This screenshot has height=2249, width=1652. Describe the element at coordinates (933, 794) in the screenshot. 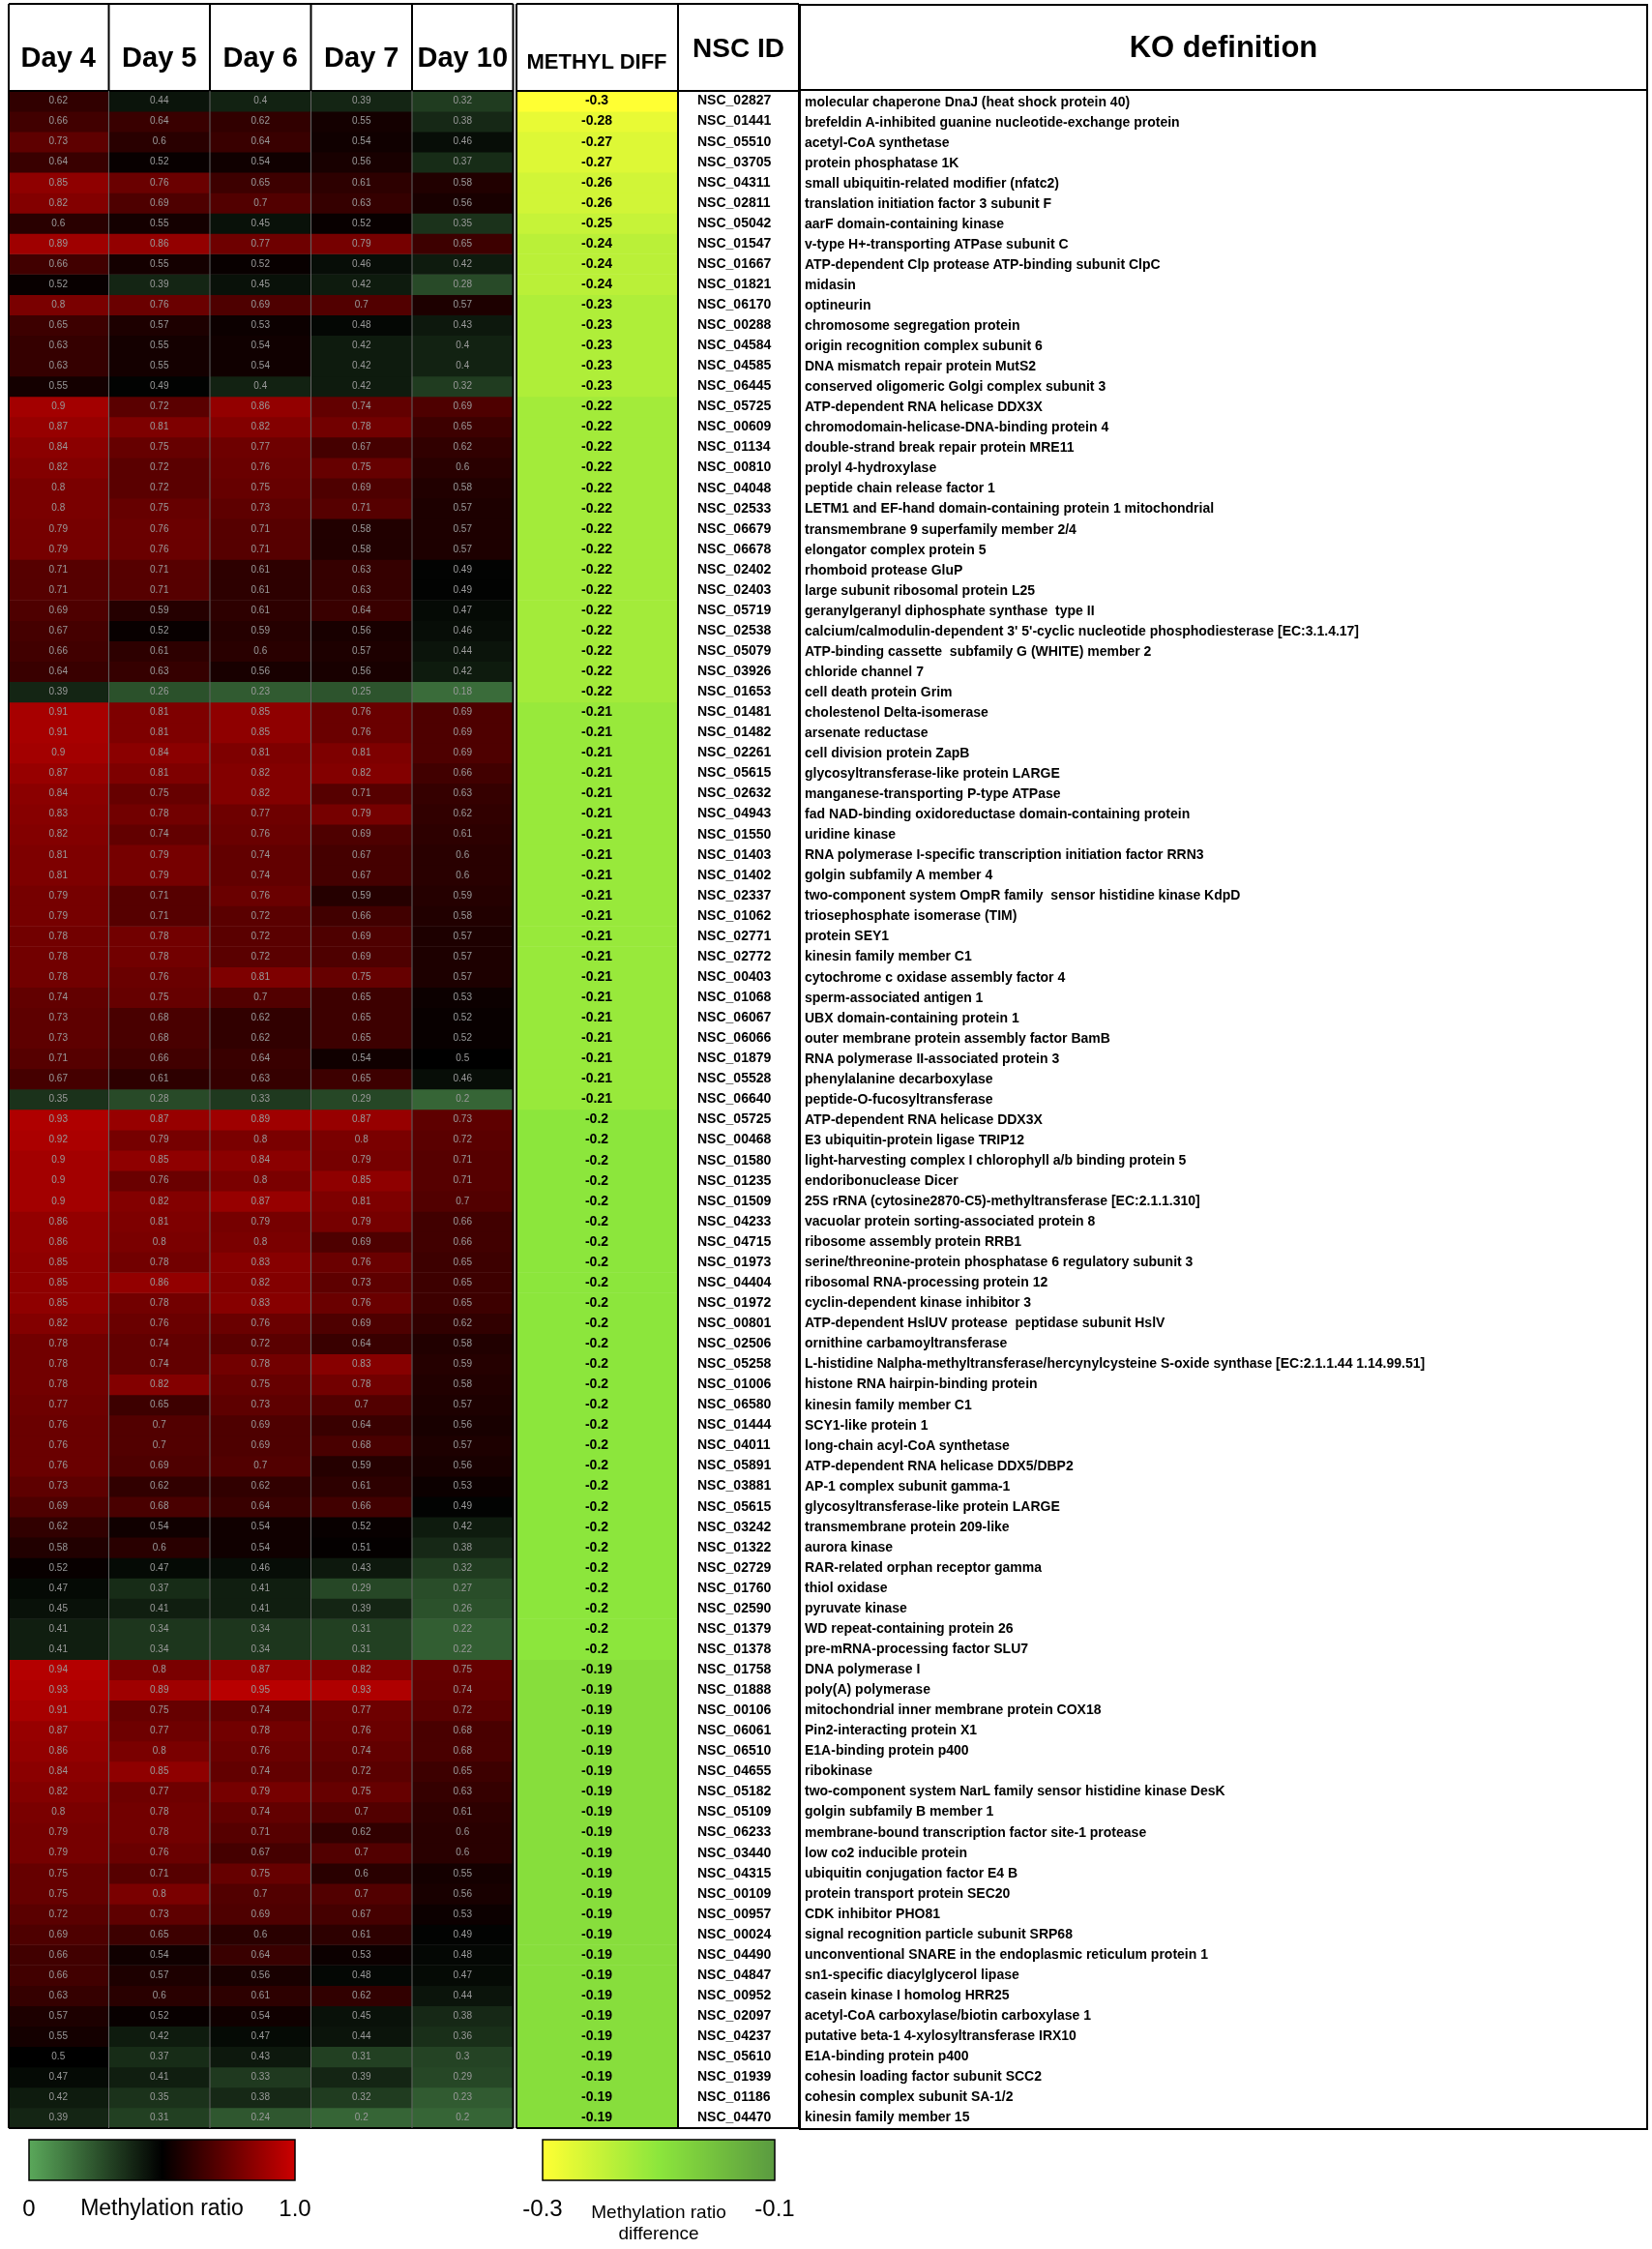

I see `text: manganese-transporting P-type ATPase` at that location.